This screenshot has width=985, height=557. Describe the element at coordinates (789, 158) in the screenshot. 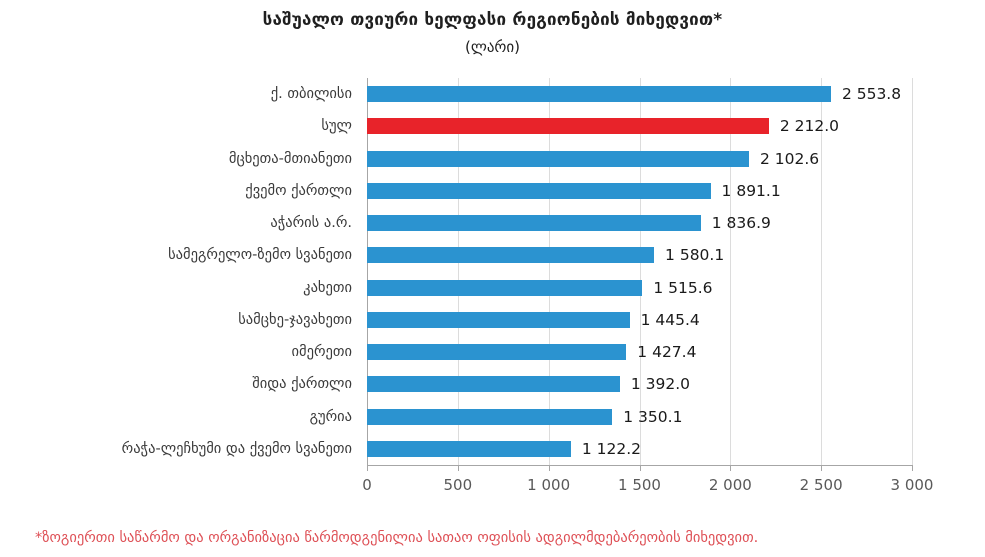

I see `value-label: 2 102.6` at that location.